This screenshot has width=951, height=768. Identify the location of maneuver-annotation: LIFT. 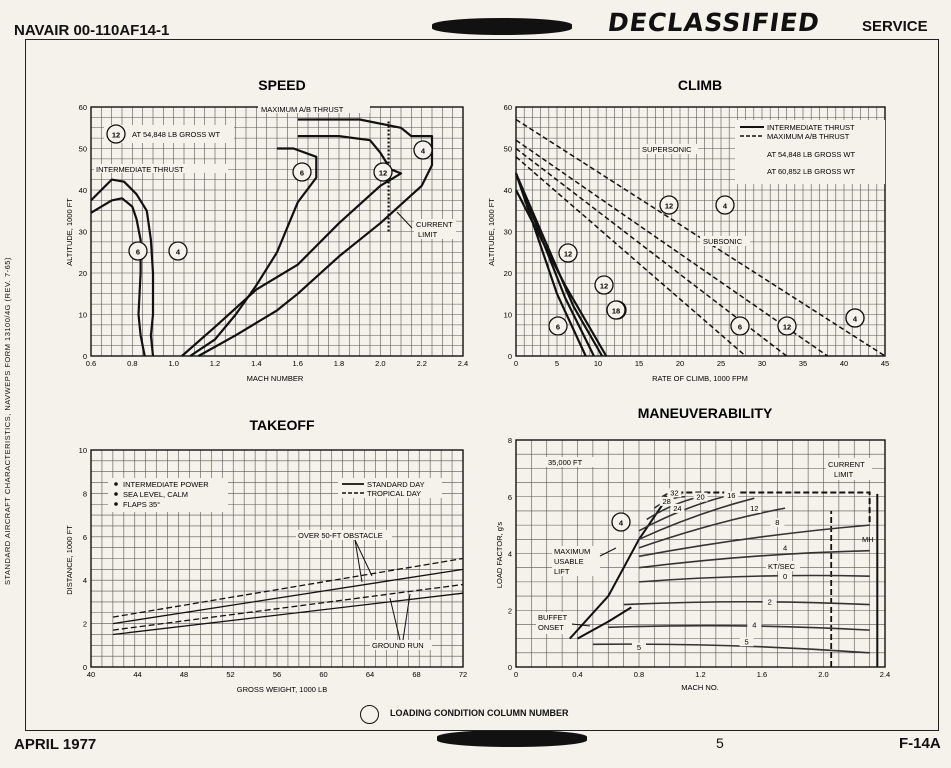
(562, 571).